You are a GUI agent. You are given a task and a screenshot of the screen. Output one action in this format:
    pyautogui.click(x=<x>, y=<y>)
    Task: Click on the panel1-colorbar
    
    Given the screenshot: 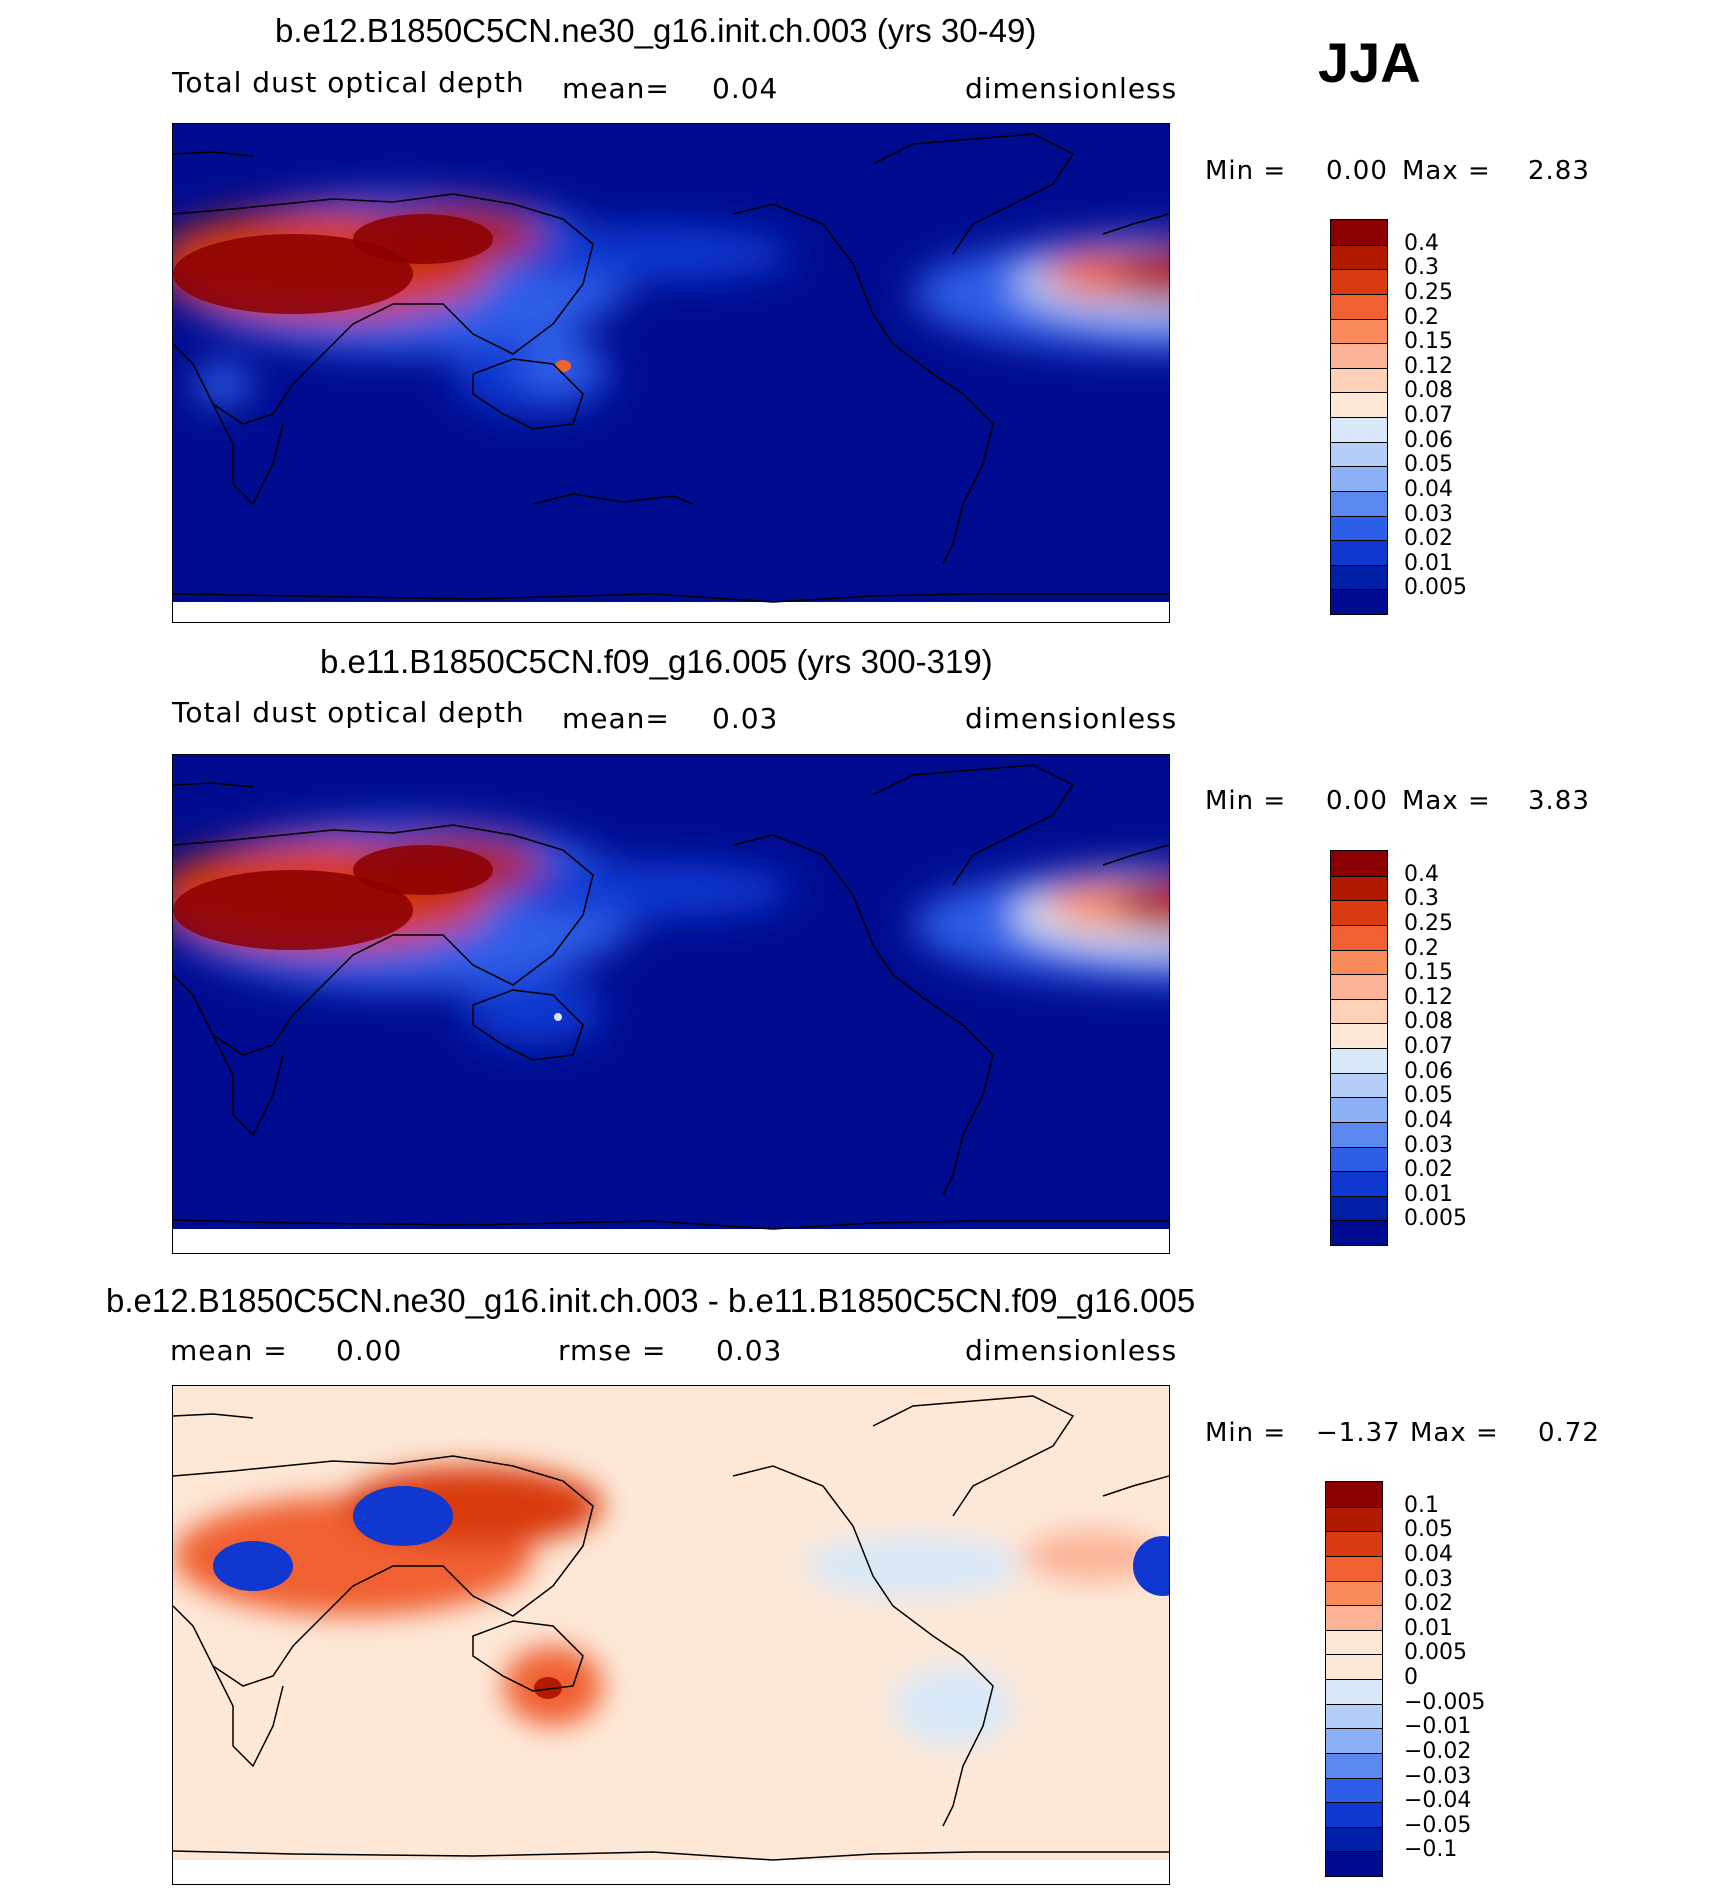 What is the action you would take?
    pyautogui.click(x=1359, y=417)
    